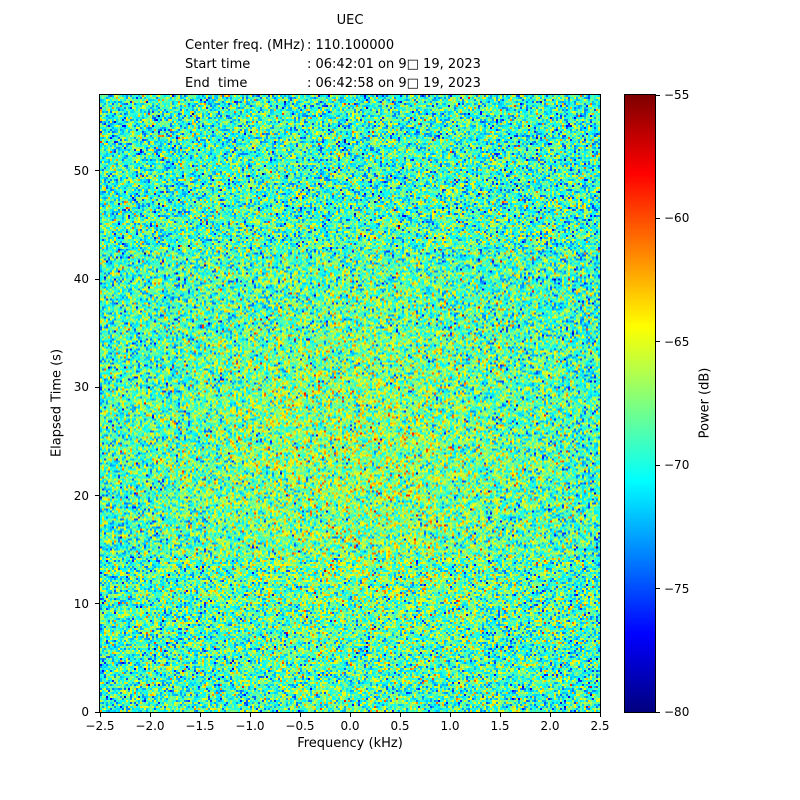 Image resolution: width=800 pixels, height=800 pixels. I want to click on x-tick-label: −1.0, so click(250, 726).